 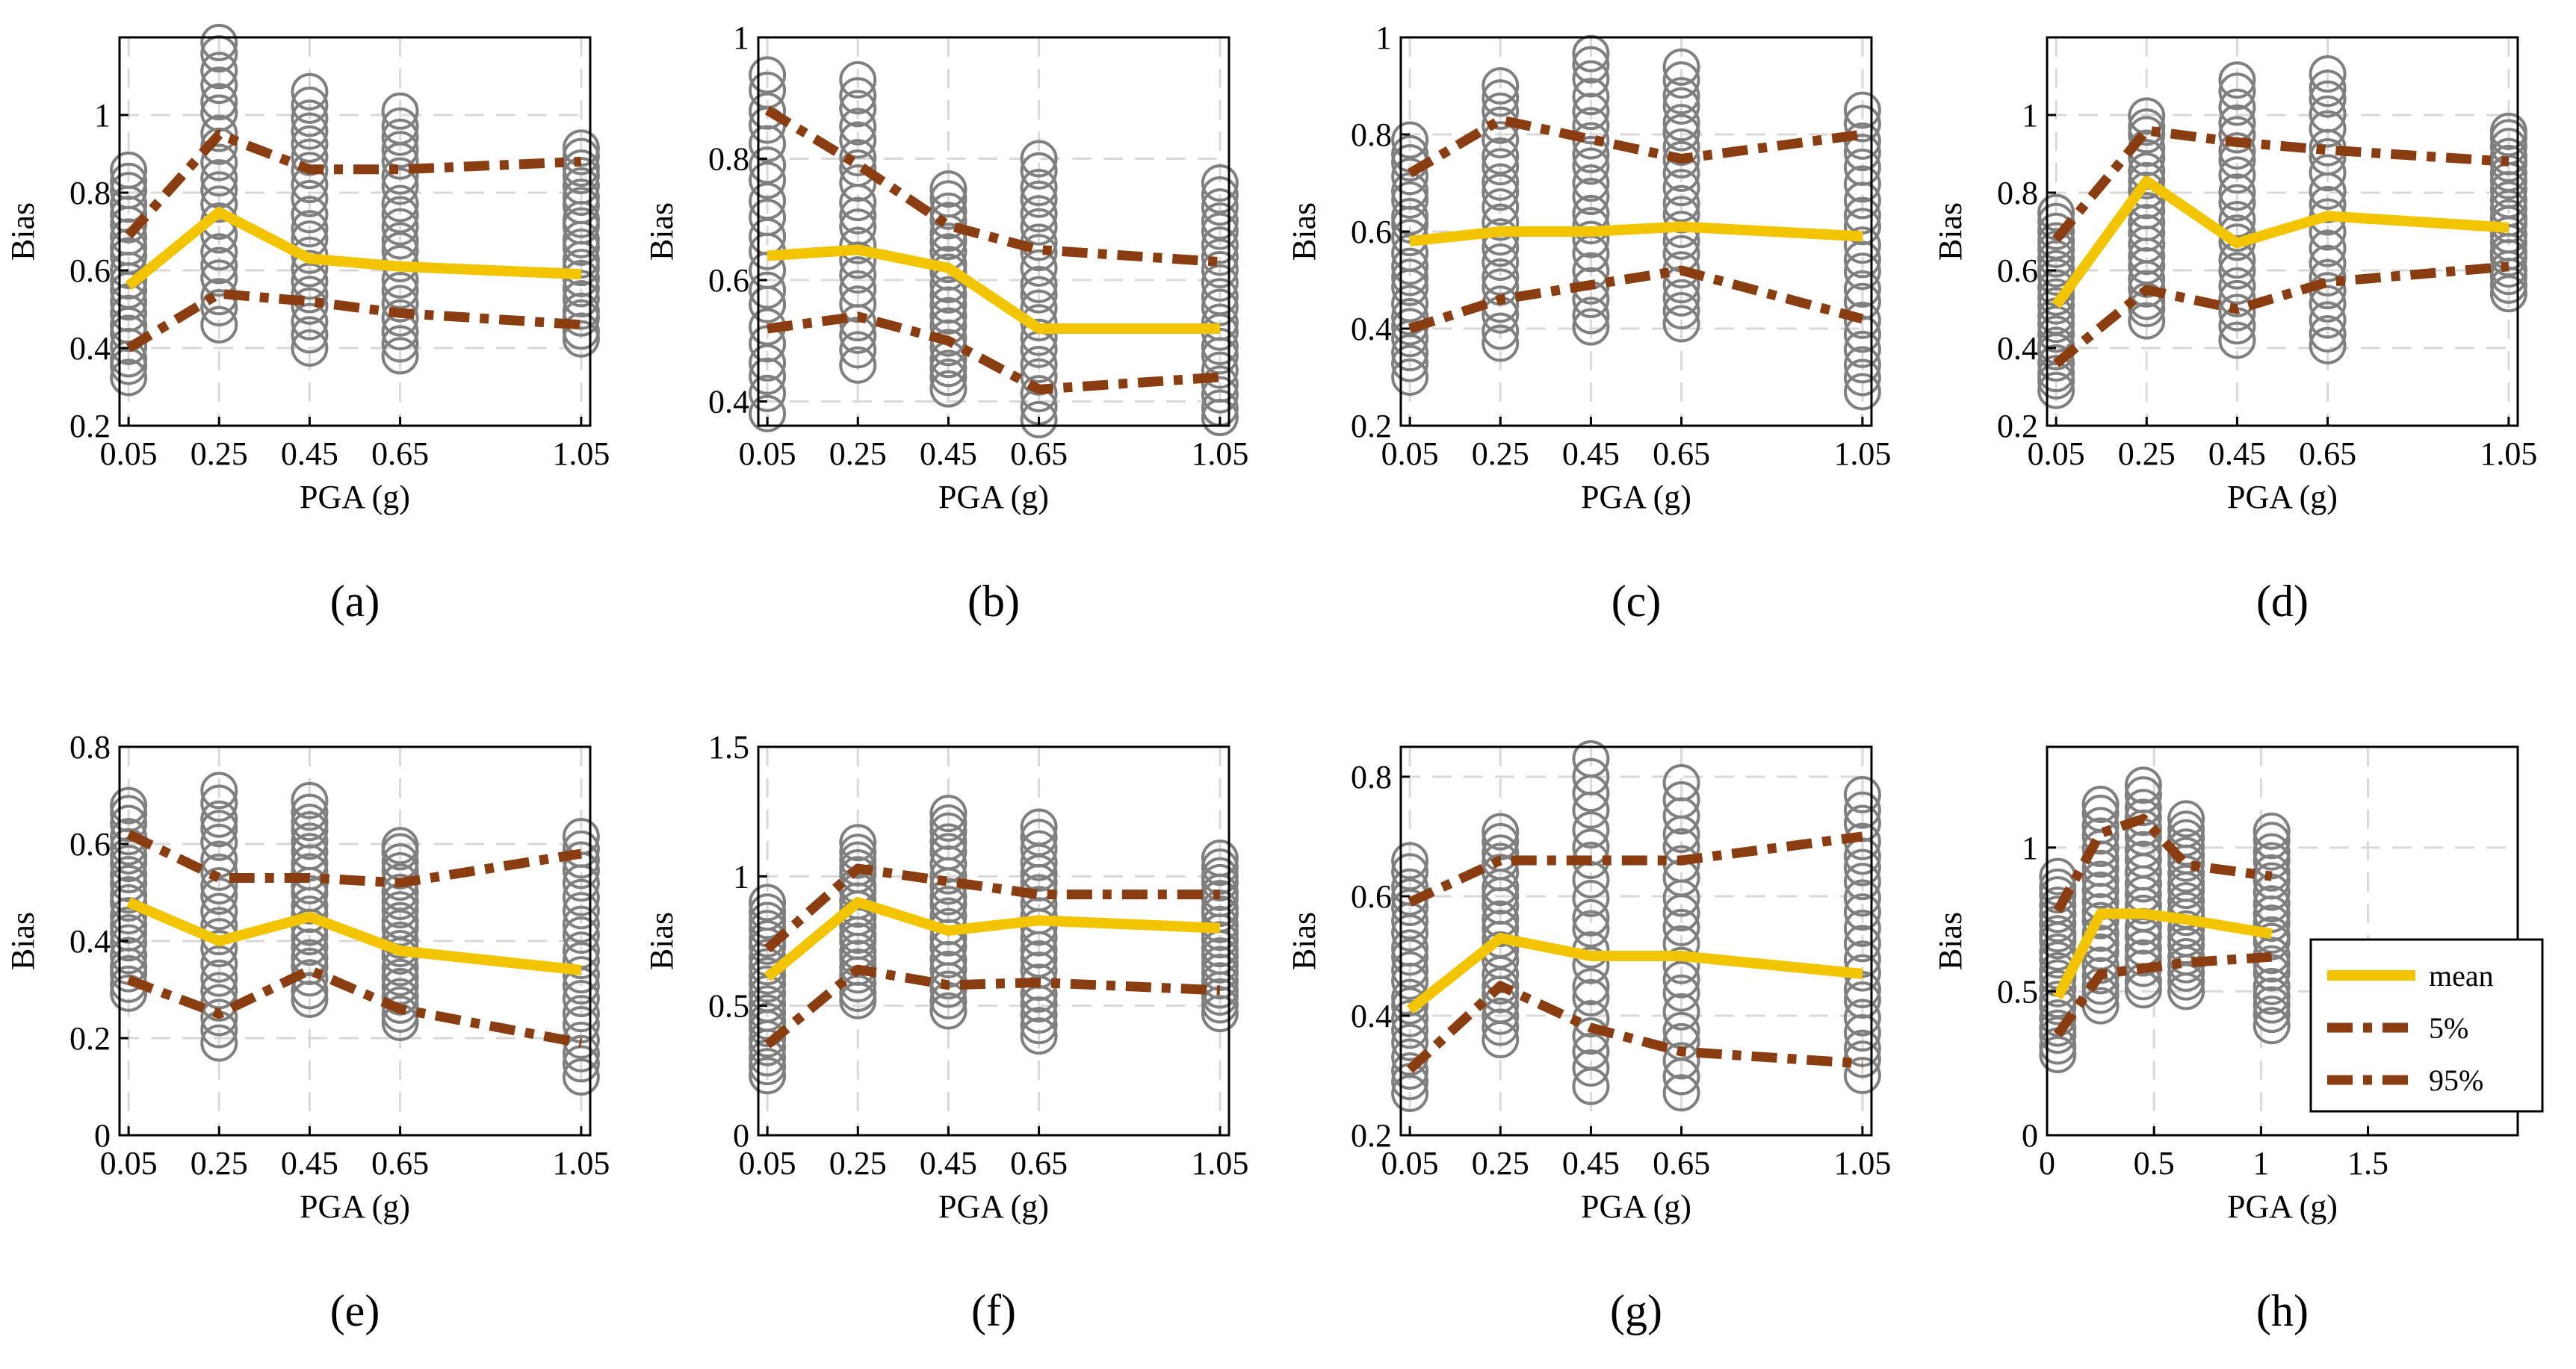 What do you see at coordinates (90, 348) in the screenshot?
I see `y-tick-label: 0.4` at bounding box center [90, 348].